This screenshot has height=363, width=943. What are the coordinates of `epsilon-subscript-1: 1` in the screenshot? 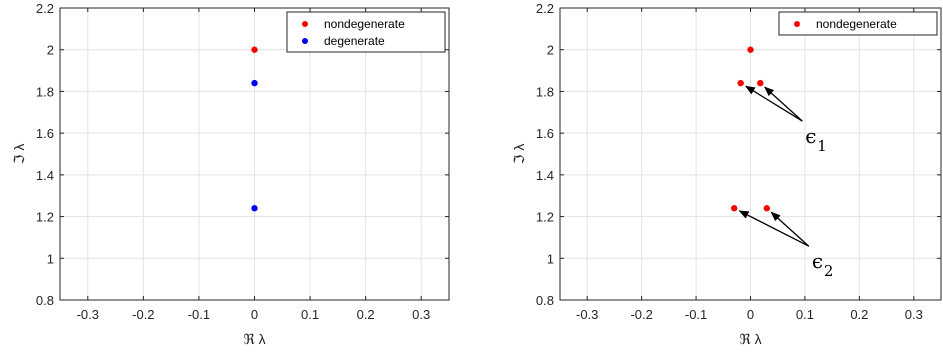 It's located at (822, 146).